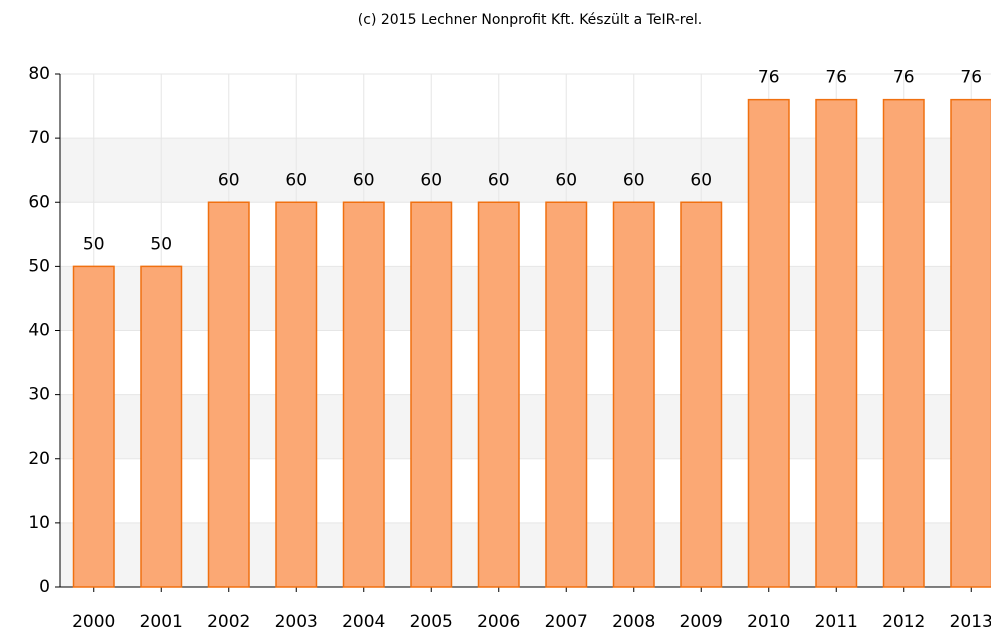 This screenshot has height=632, width=991. Describe the element at coordinates (39, 523) in the screenshot. I see `y-tick-label: 10` at that location.